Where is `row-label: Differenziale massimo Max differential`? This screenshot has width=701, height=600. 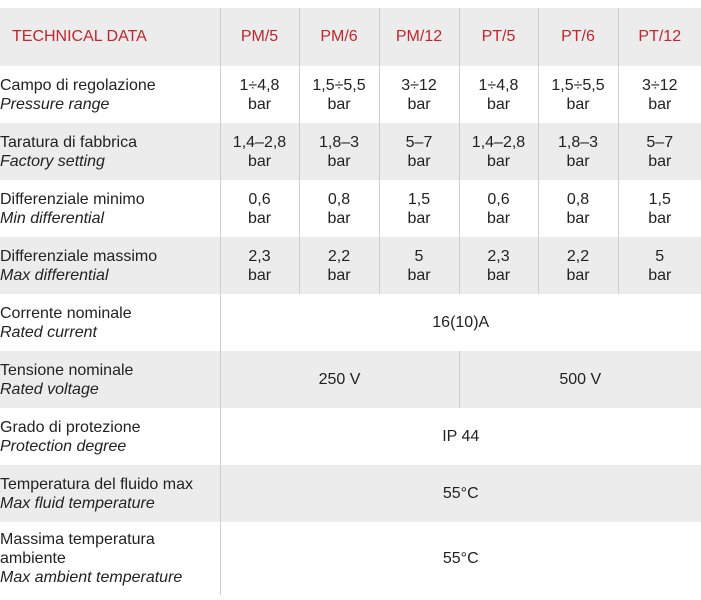 row-label: Differenziale massimo Max differential is located at coordinates (110, 265).